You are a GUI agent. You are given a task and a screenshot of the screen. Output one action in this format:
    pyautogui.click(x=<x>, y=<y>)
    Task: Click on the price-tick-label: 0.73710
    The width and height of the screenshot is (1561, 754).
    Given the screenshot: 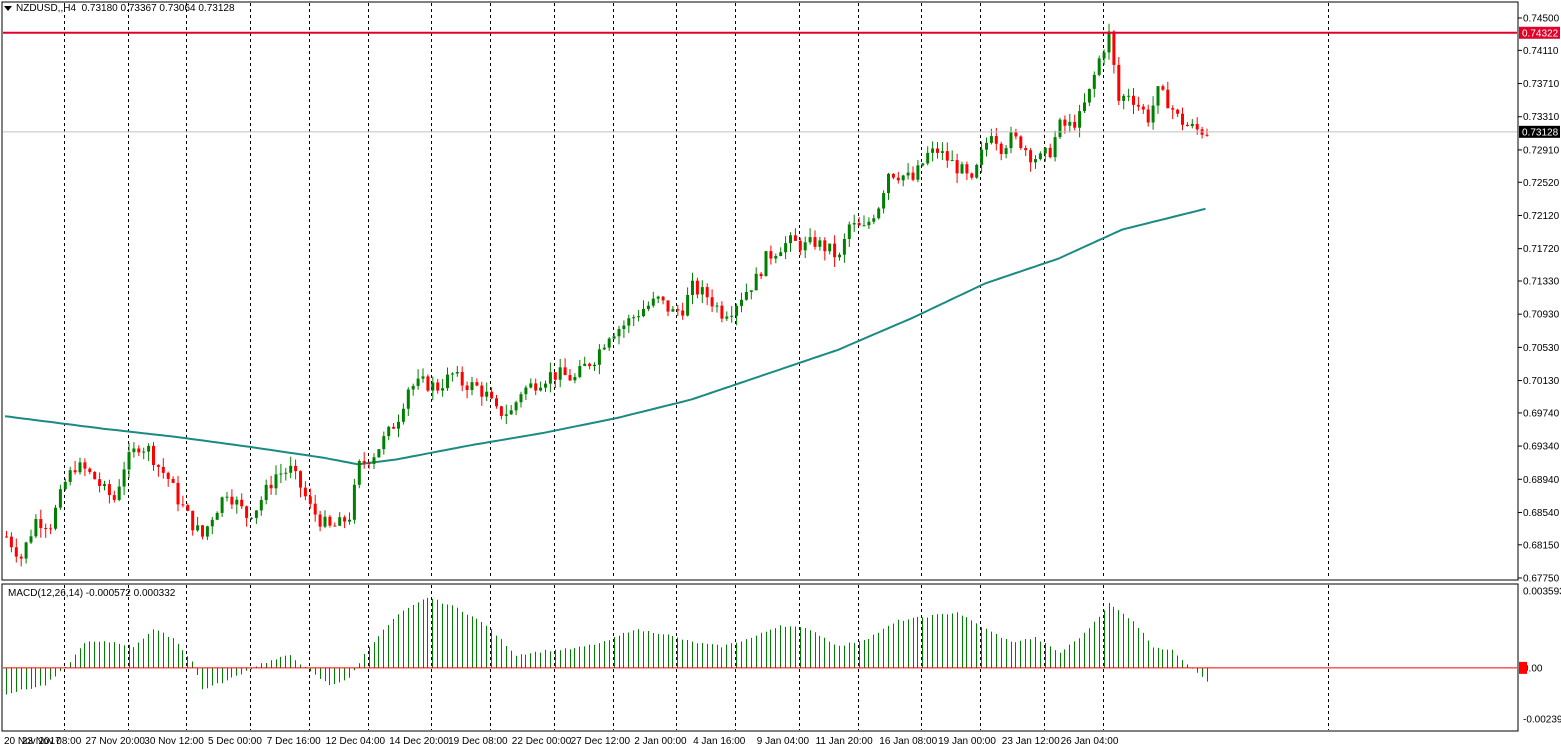 What is the action you would take?
    pyautogui.click(x=1541, y=84)
    